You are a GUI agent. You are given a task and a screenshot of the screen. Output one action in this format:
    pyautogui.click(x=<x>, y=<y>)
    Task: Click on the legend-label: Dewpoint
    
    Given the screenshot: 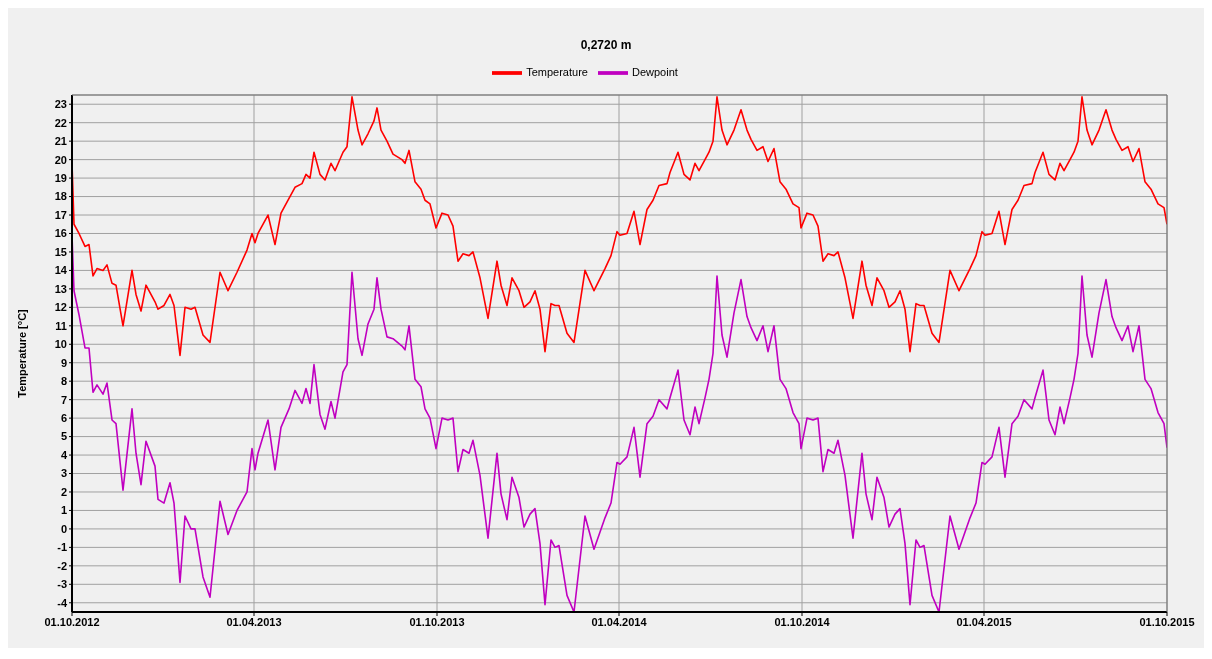 What is the action you would take?
    pyautogui.click(x=654, y=71)
    